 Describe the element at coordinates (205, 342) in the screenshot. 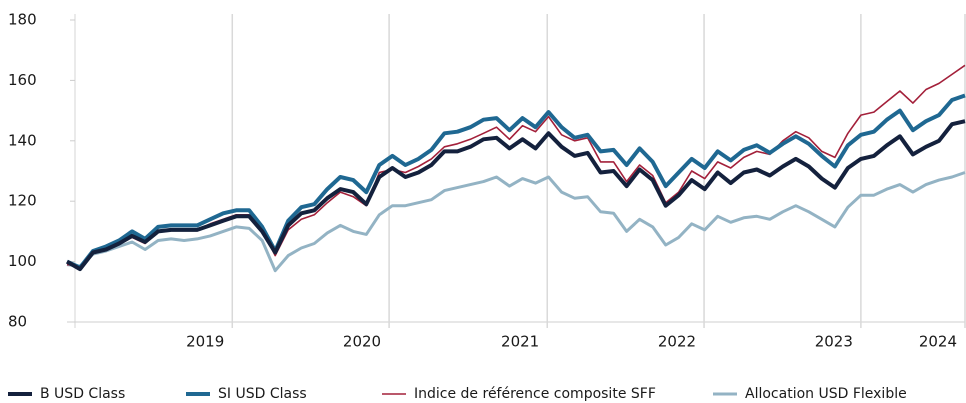

I see `x-tick-label: 2019` at that location.